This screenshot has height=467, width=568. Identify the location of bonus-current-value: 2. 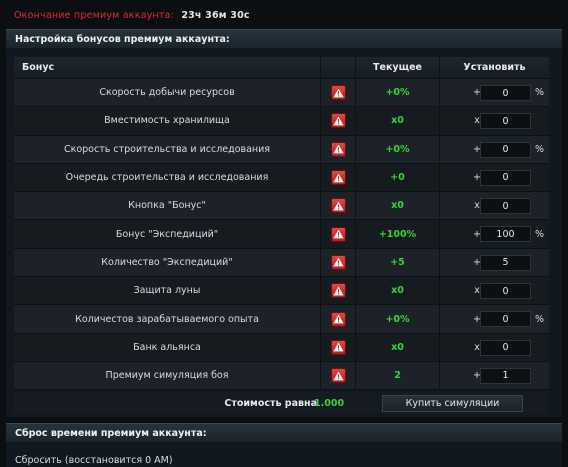
(398, 375).